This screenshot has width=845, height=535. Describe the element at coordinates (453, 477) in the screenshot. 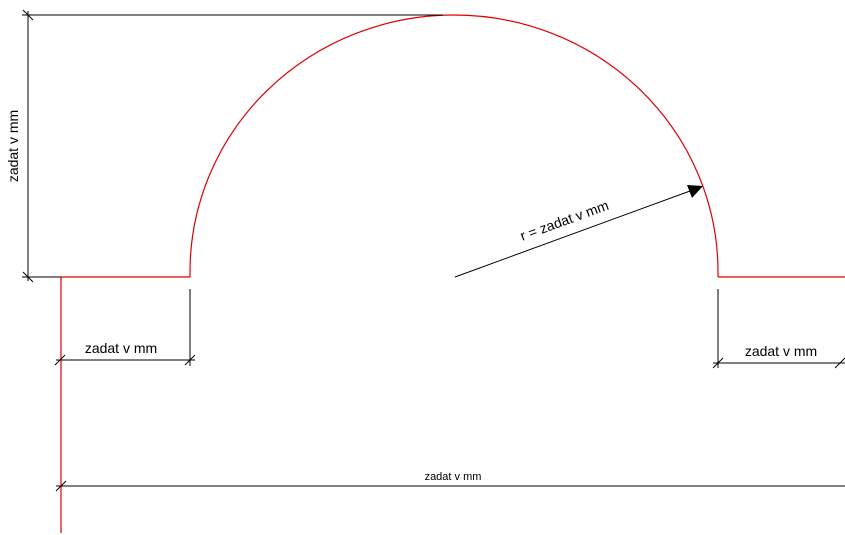

I see `total-width-label: zadat v mm` at that location.